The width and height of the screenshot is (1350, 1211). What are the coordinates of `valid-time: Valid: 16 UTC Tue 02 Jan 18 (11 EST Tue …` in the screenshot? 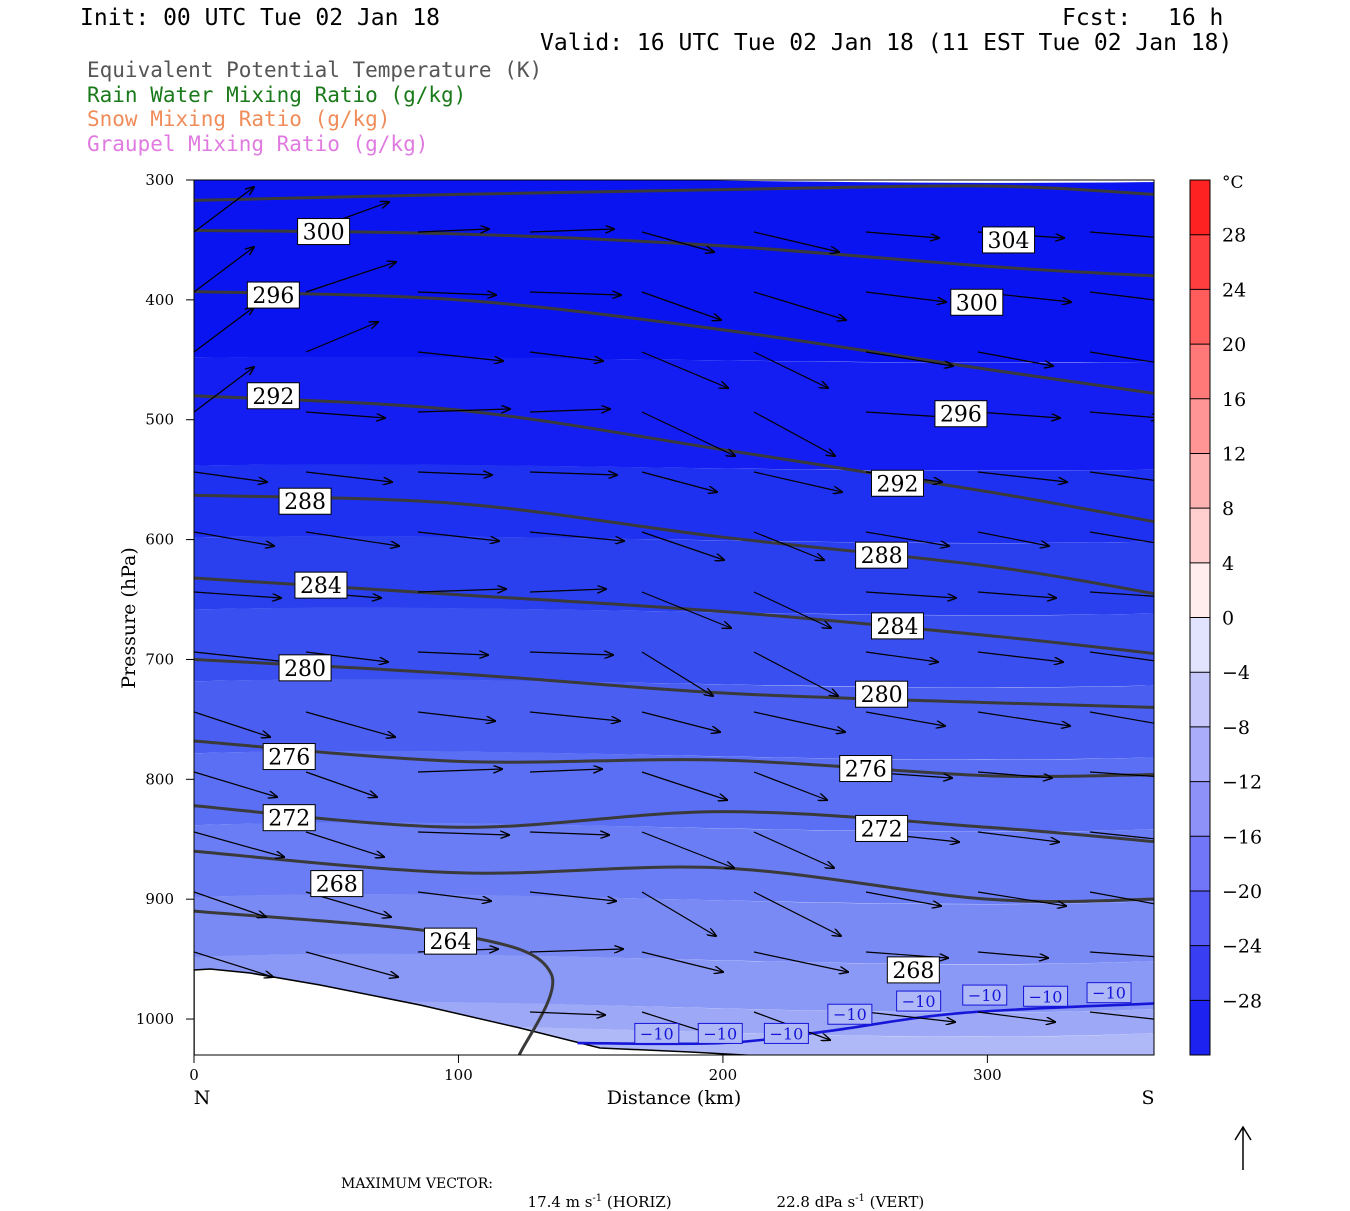 It's located at (886, 43).